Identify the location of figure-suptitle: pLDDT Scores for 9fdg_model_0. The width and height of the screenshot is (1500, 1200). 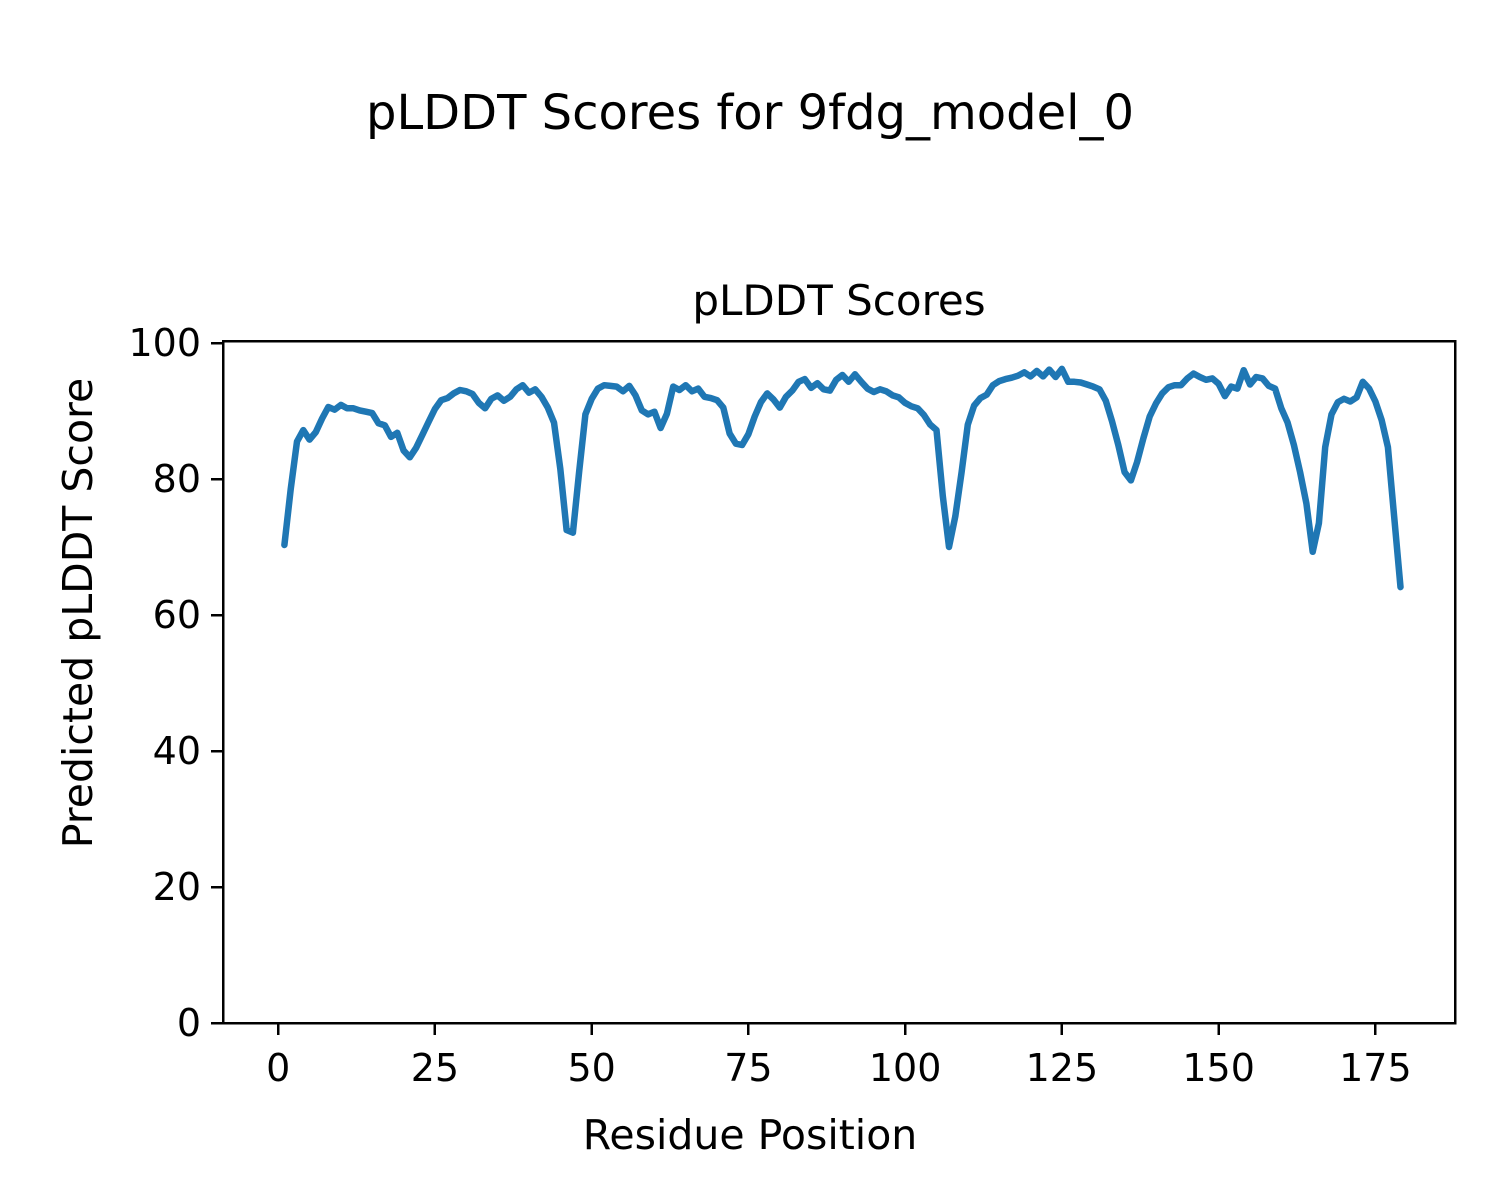
(750, 113).